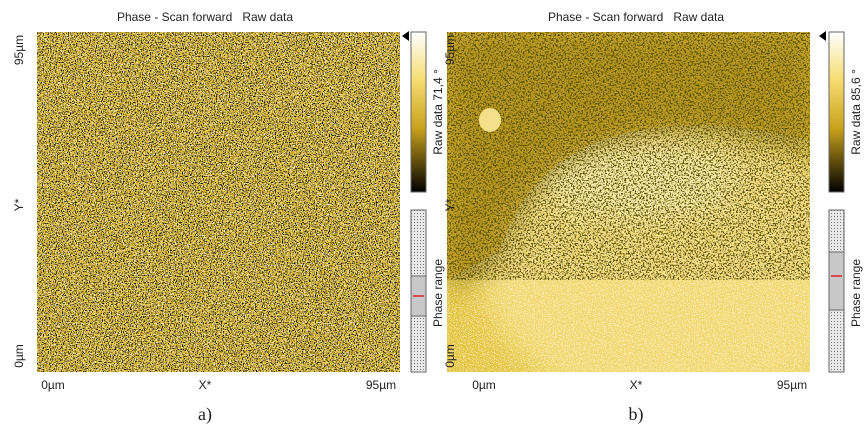 The image size is (864, 433). What do you see at coordinates (836, 281) in the screenshot?
I see `range-window` at bounding box center [836, 281].